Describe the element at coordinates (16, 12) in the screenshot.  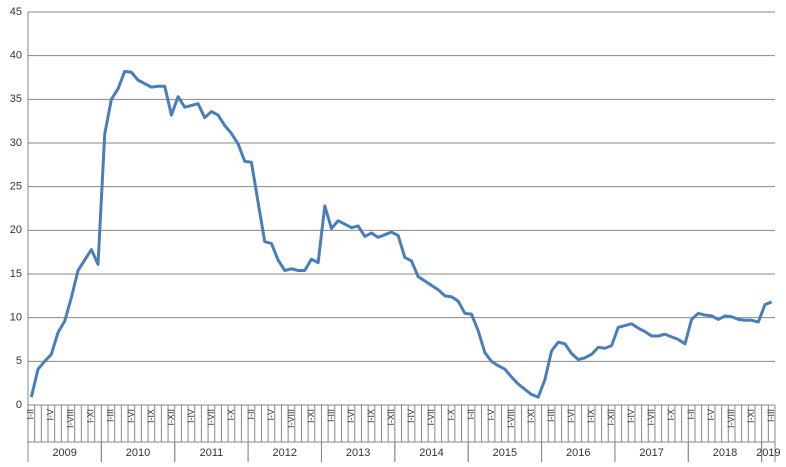
I see `y-tick-label: 45` at that location.